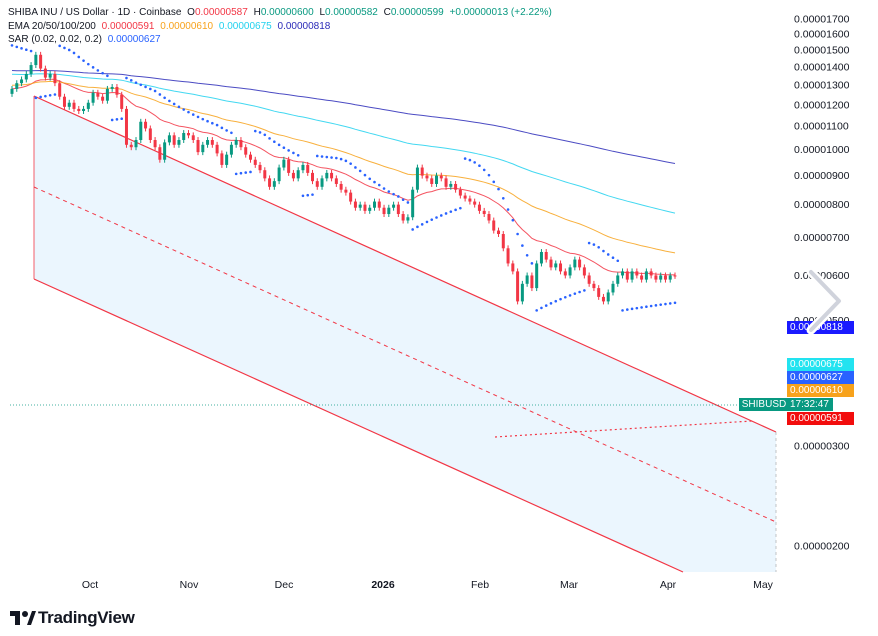 The width and height of the screenshot is (878, 636). What do you see at coordinates (343, 116) in the screenshot?
I see `ema200-line` at bounding box center [343, 116].